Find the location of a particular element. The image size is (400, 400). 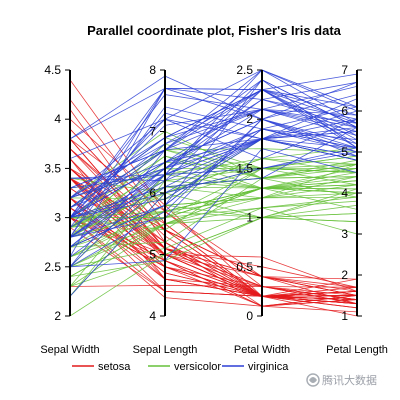

axis-sepal-length: 4 5 6 7 8 Sepal Length is located at coordinates (165, 209).